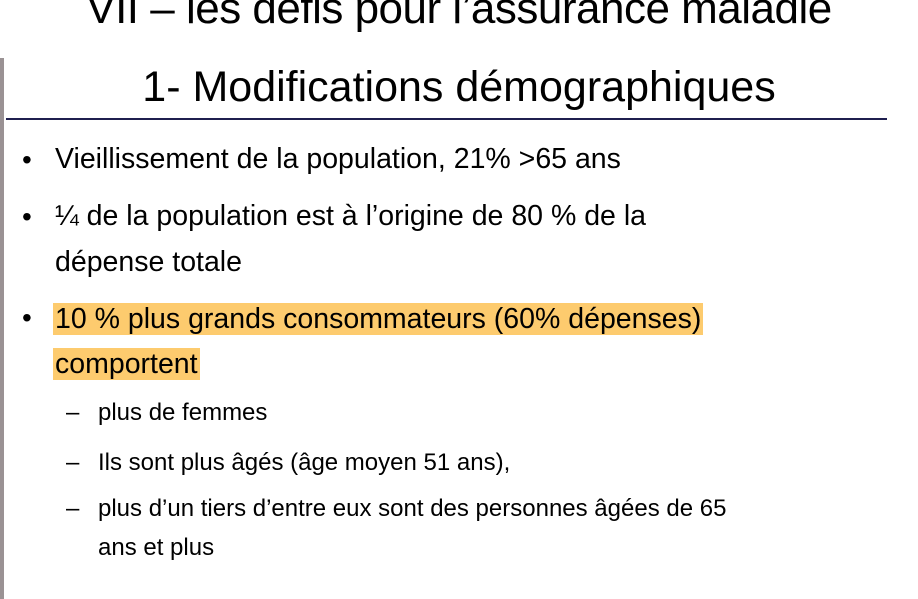 The height and width of the screenshot is (599, 918). I want to click on highlighted-text: comportent, so click(126, 364).